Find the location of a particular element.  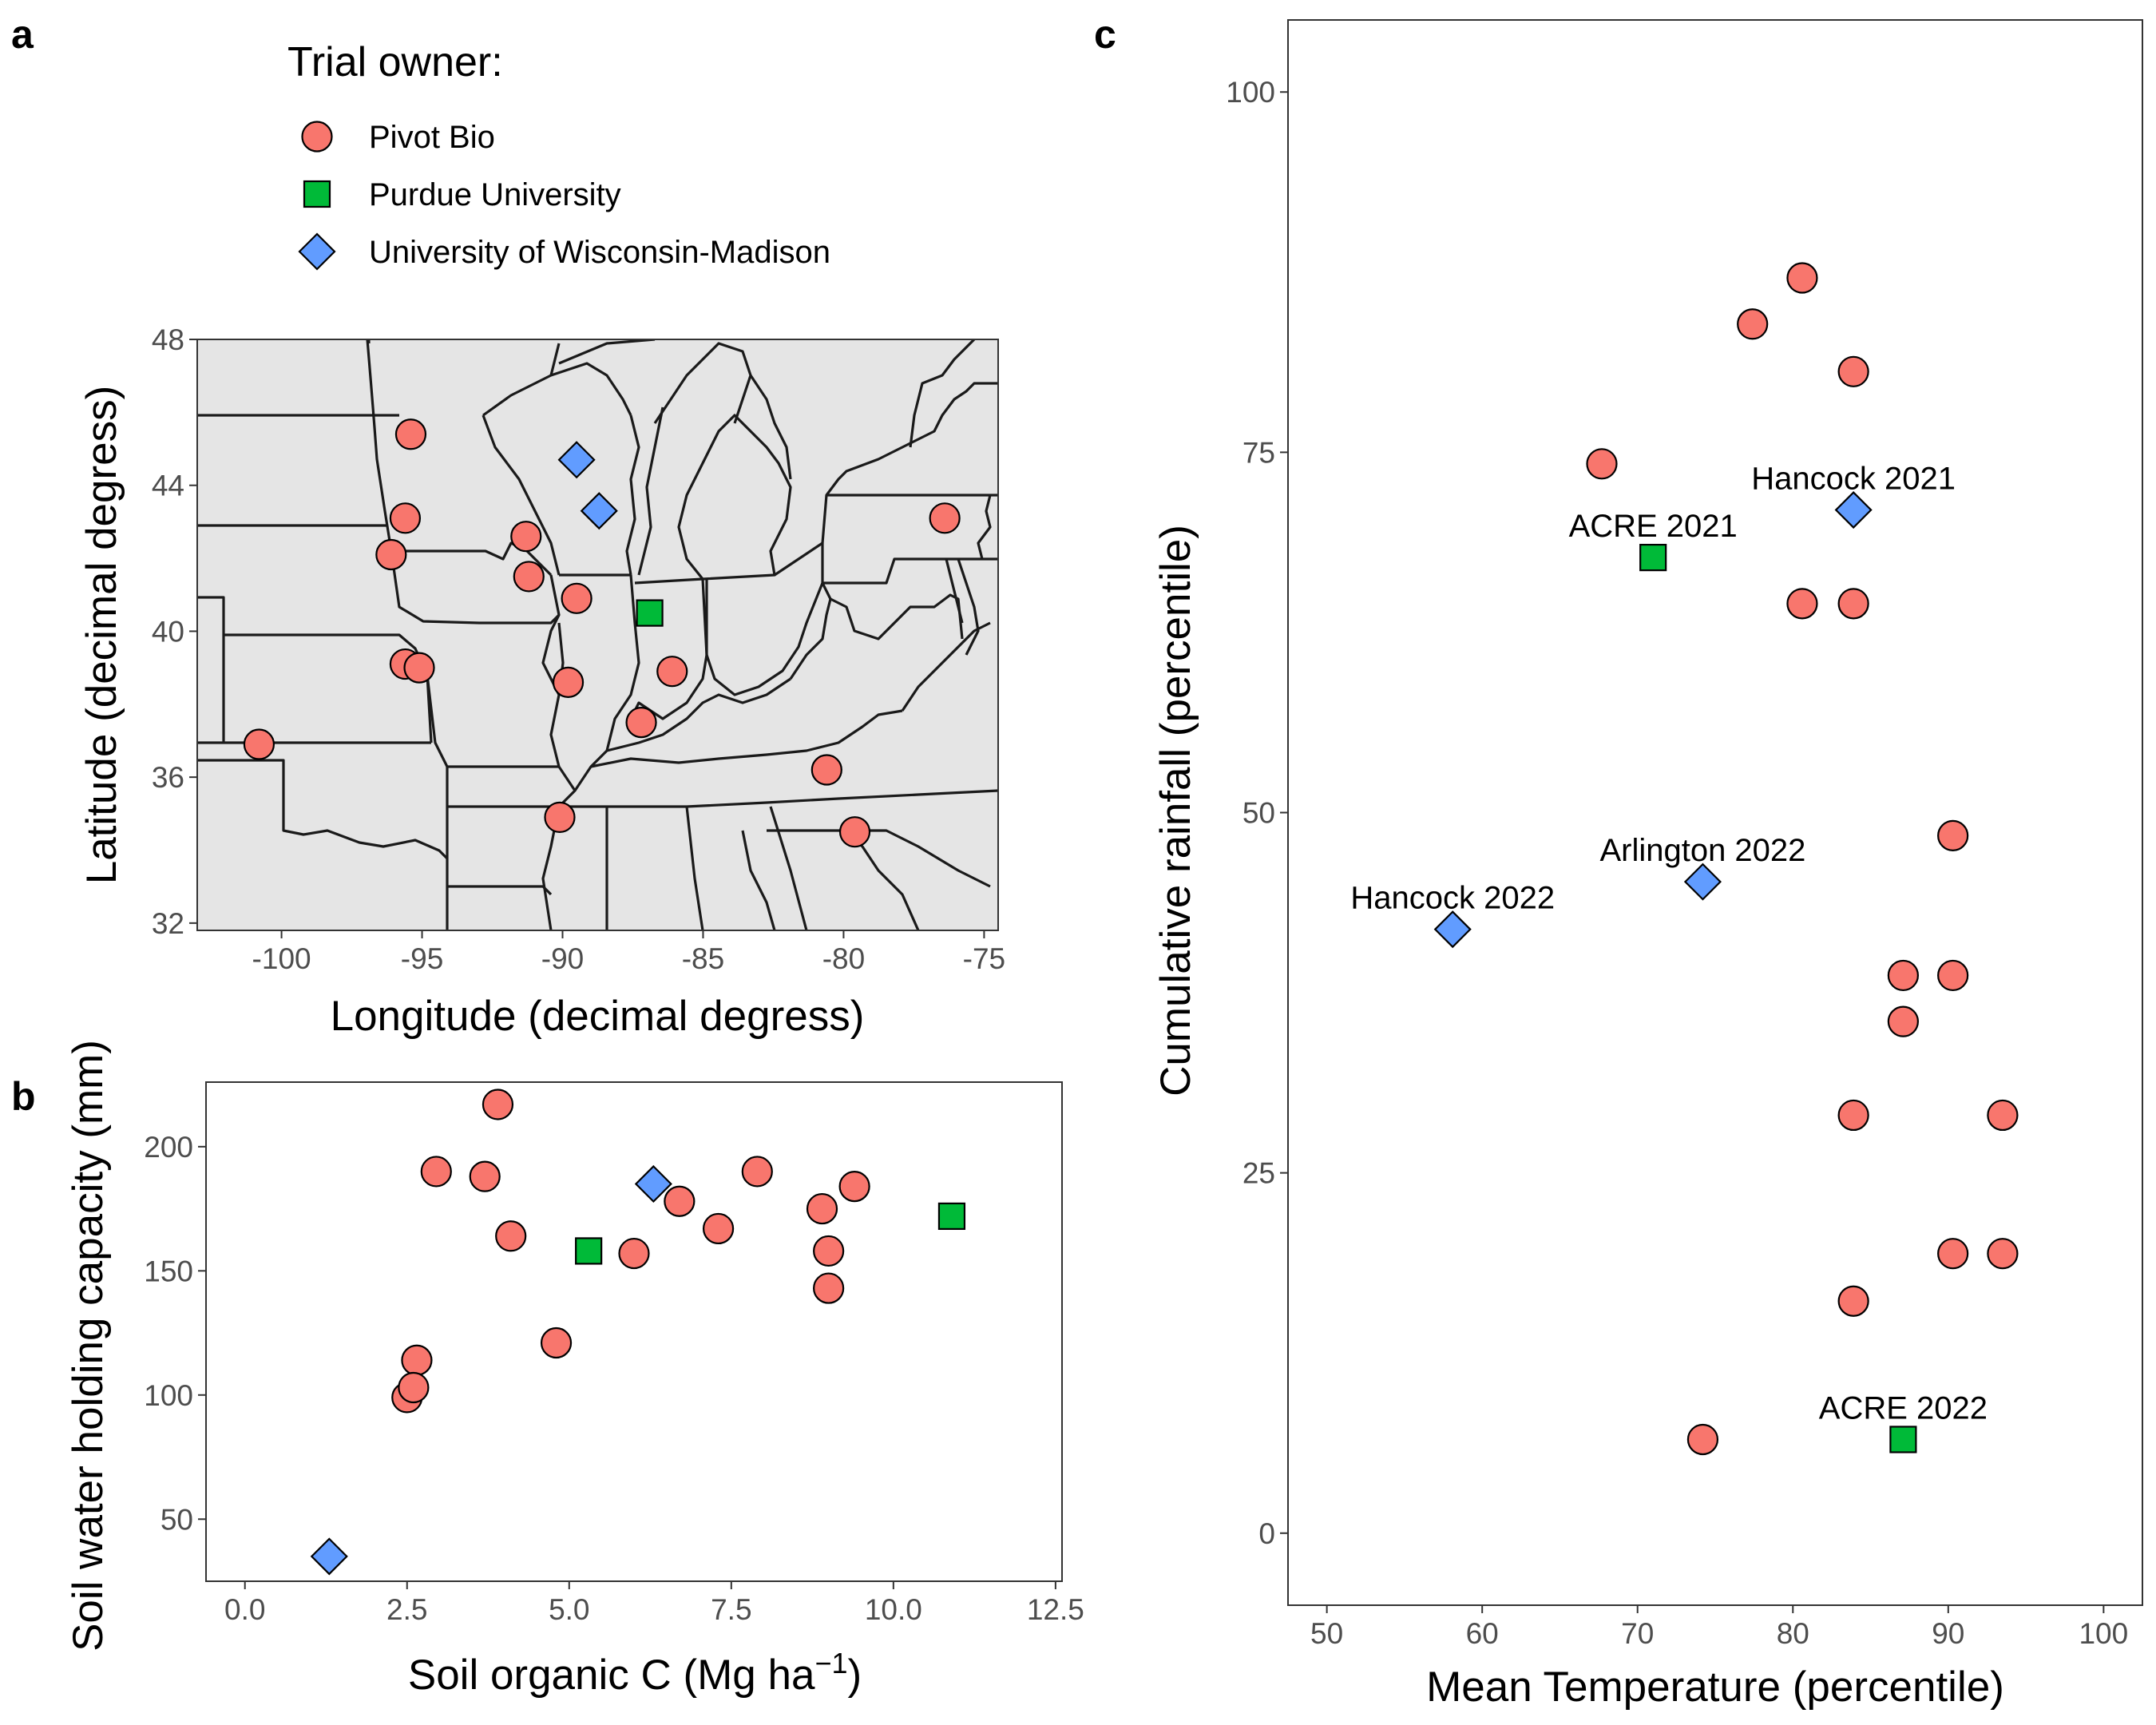

panel-b-xlabel-main: Soil organic C (Mg ha is located at coordinates (611, 1676).